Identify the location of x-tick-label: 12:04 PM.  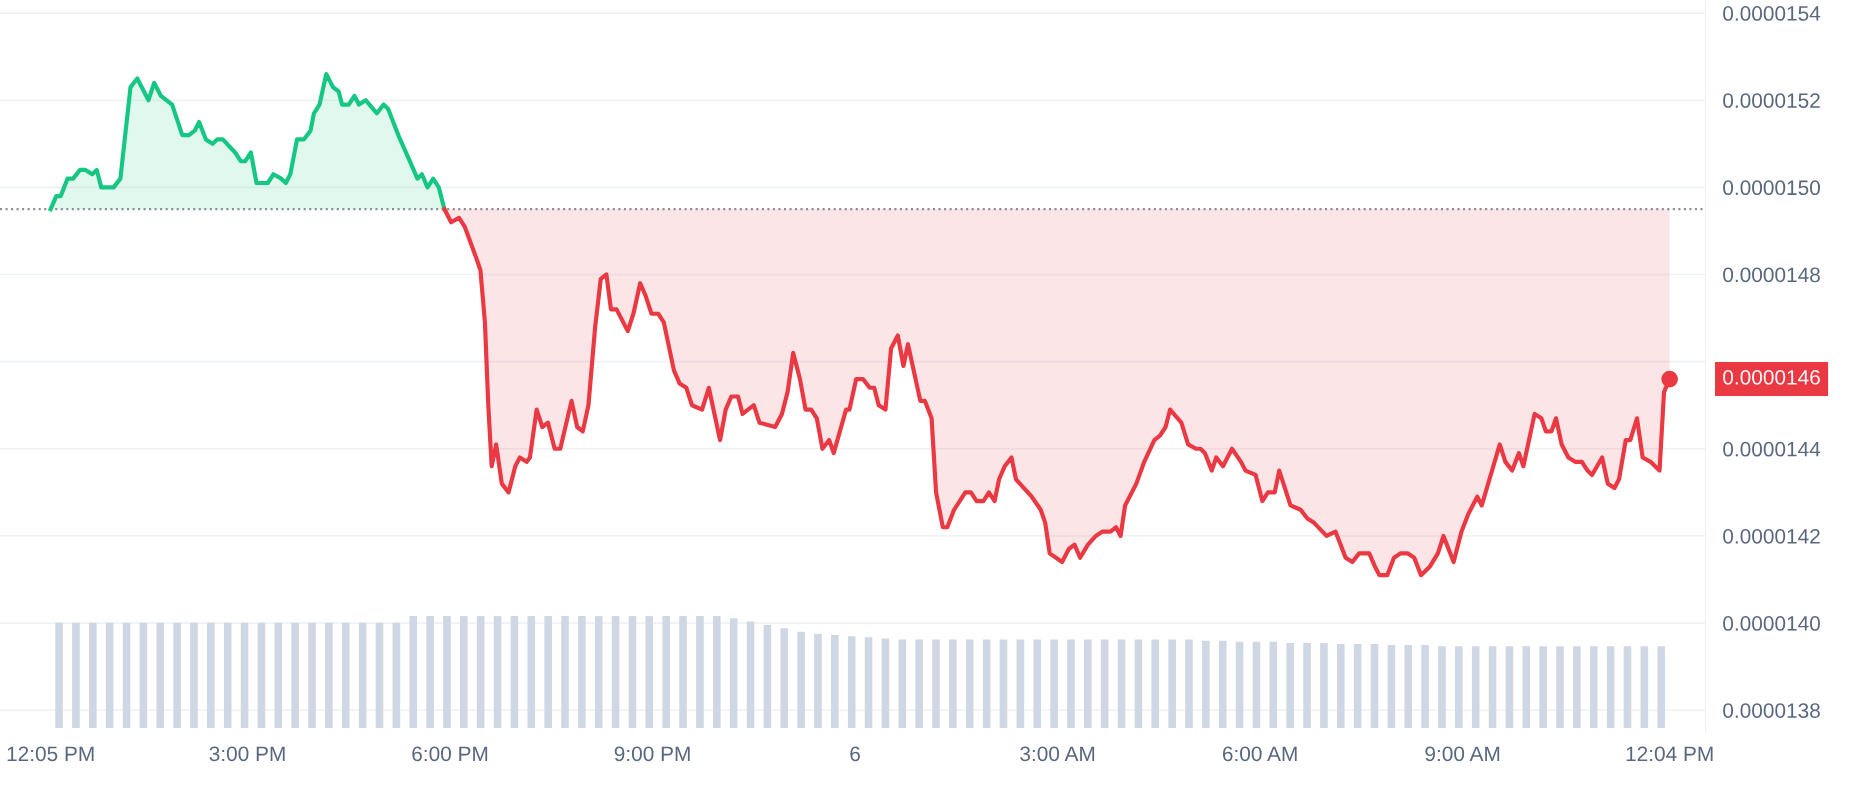
(1669, 754).